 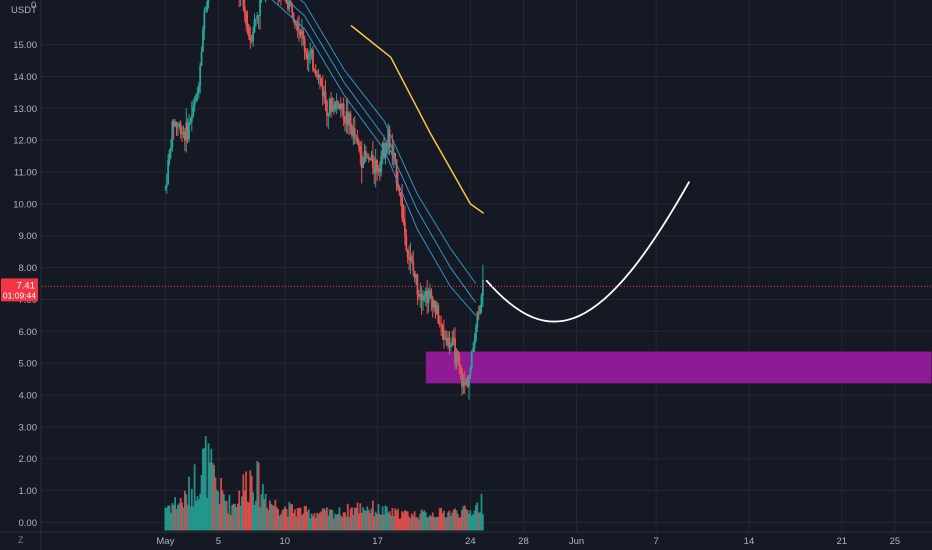 I want to click on timezone-button: Z, so click(x=21, y=540).